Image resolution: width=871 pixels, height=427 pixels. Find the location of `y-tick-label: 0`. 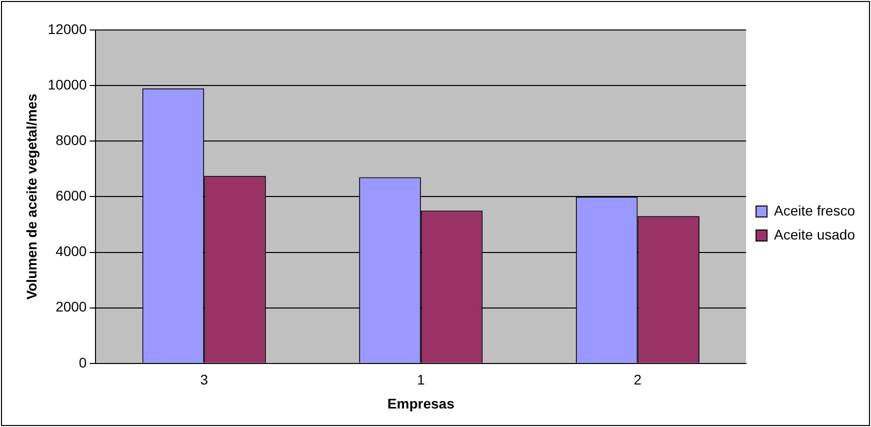

y-tick-label: 0 is located at coordinates (82, 362).